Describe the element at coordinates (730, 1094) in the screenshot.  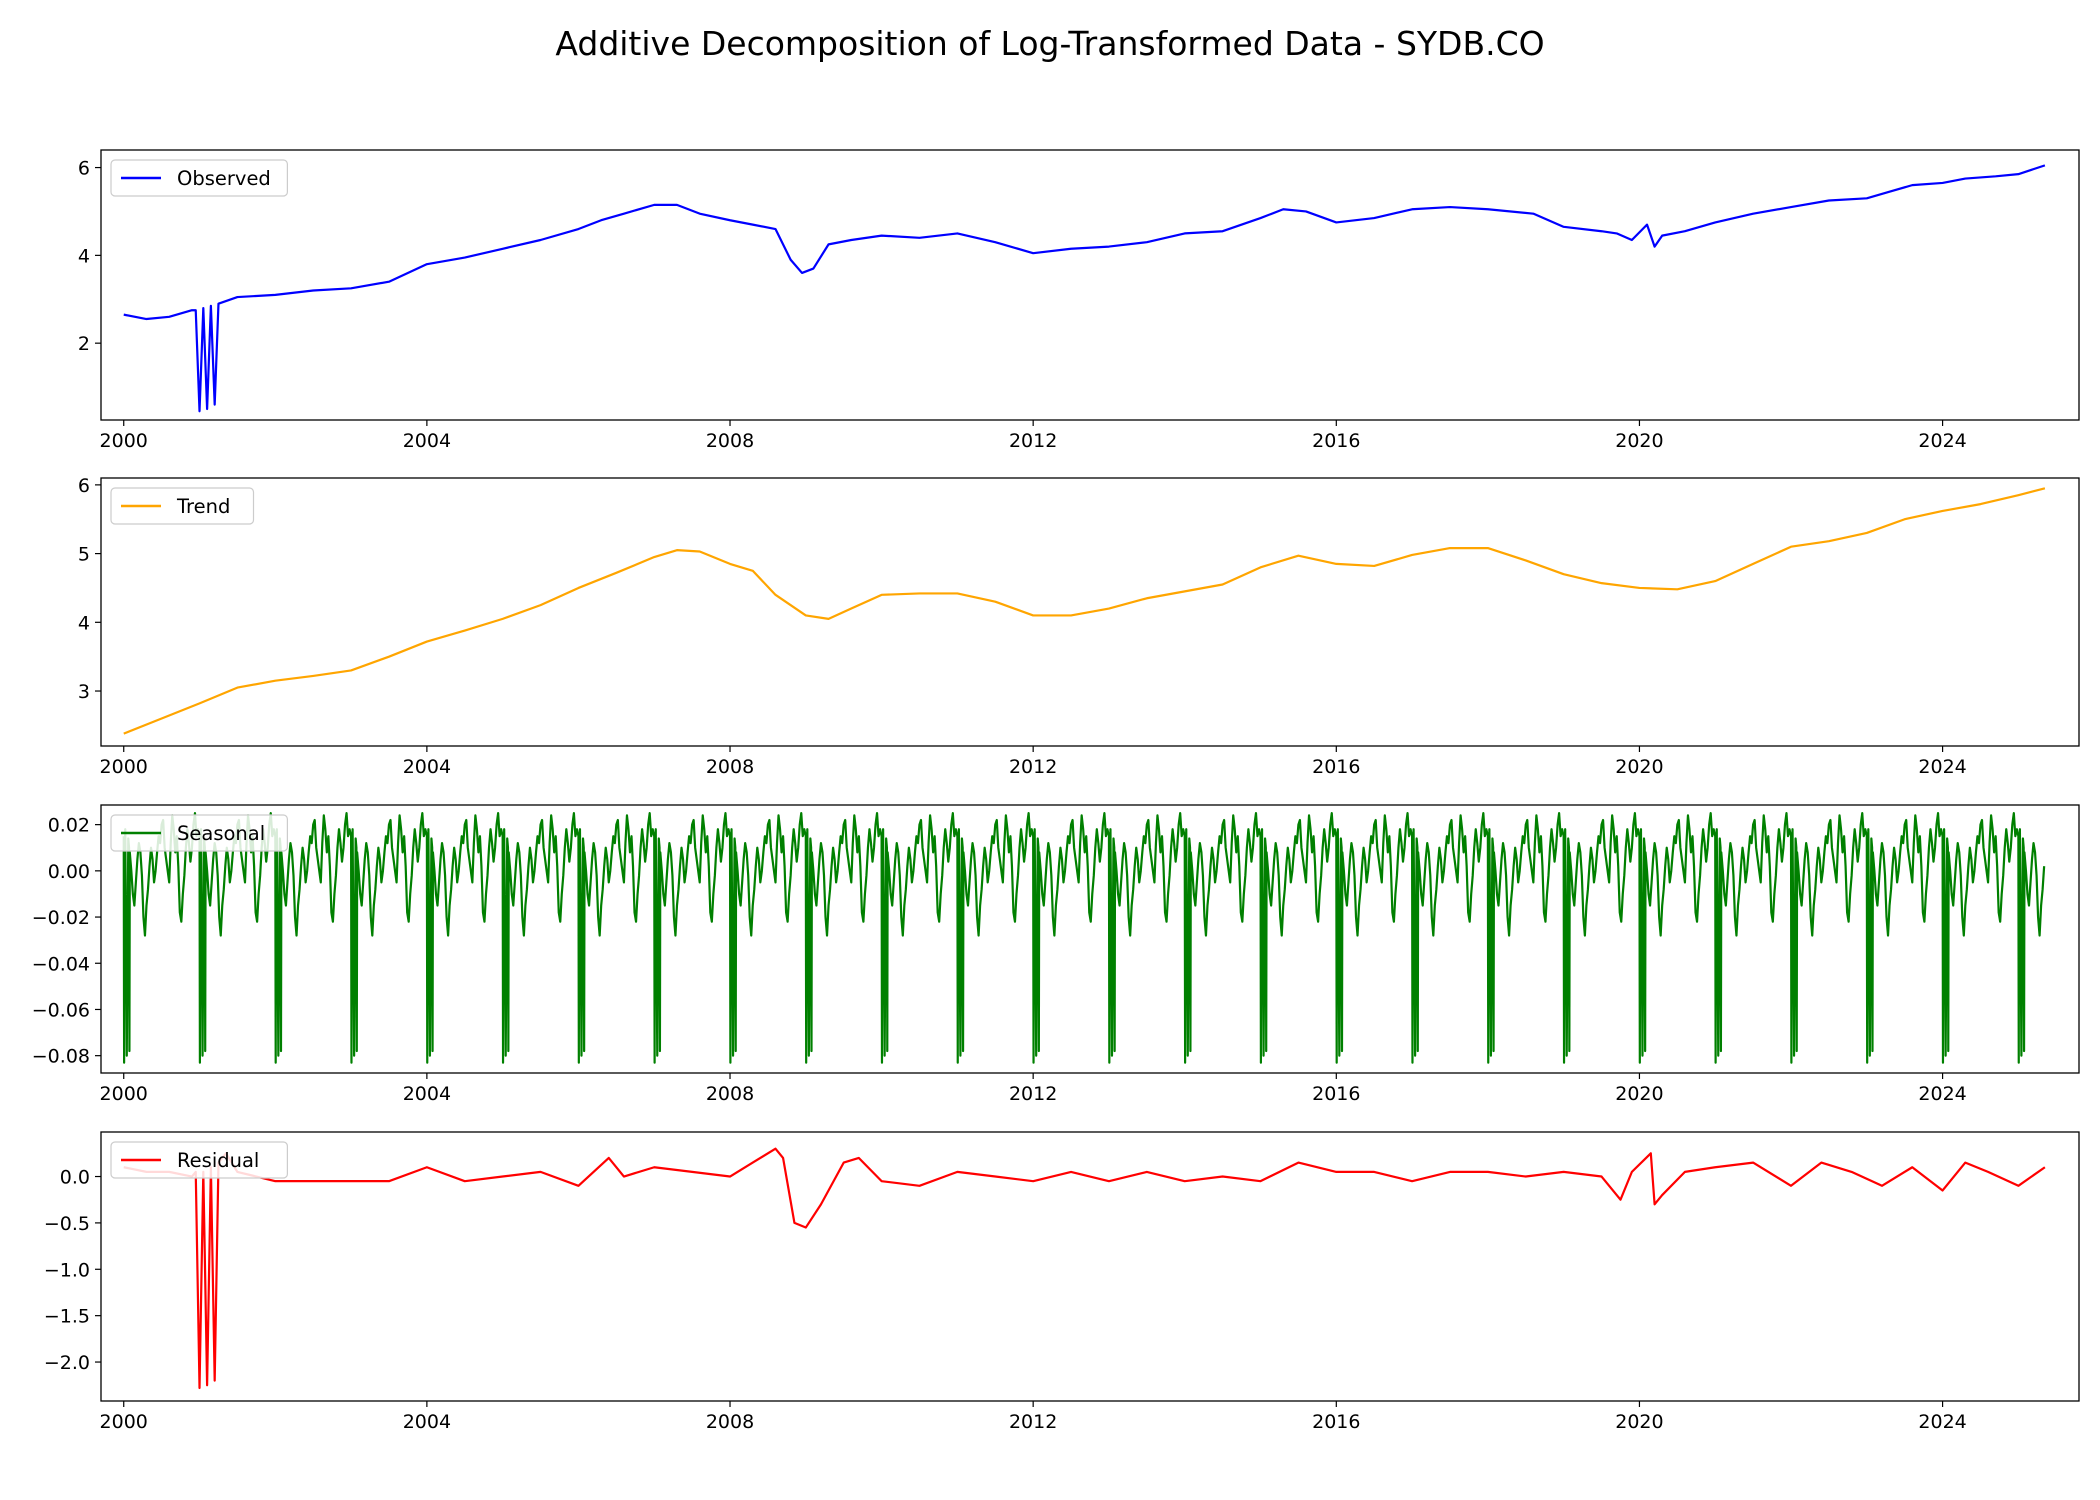
I see `seasonal-x-tick-label: 2008` at that location.